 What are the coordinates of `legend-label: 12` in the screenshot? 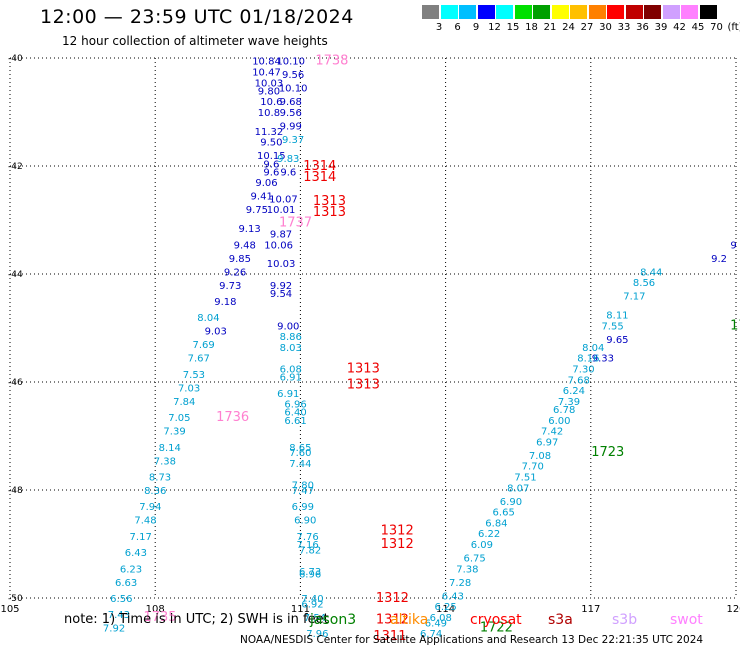 It's located at (494, 27).